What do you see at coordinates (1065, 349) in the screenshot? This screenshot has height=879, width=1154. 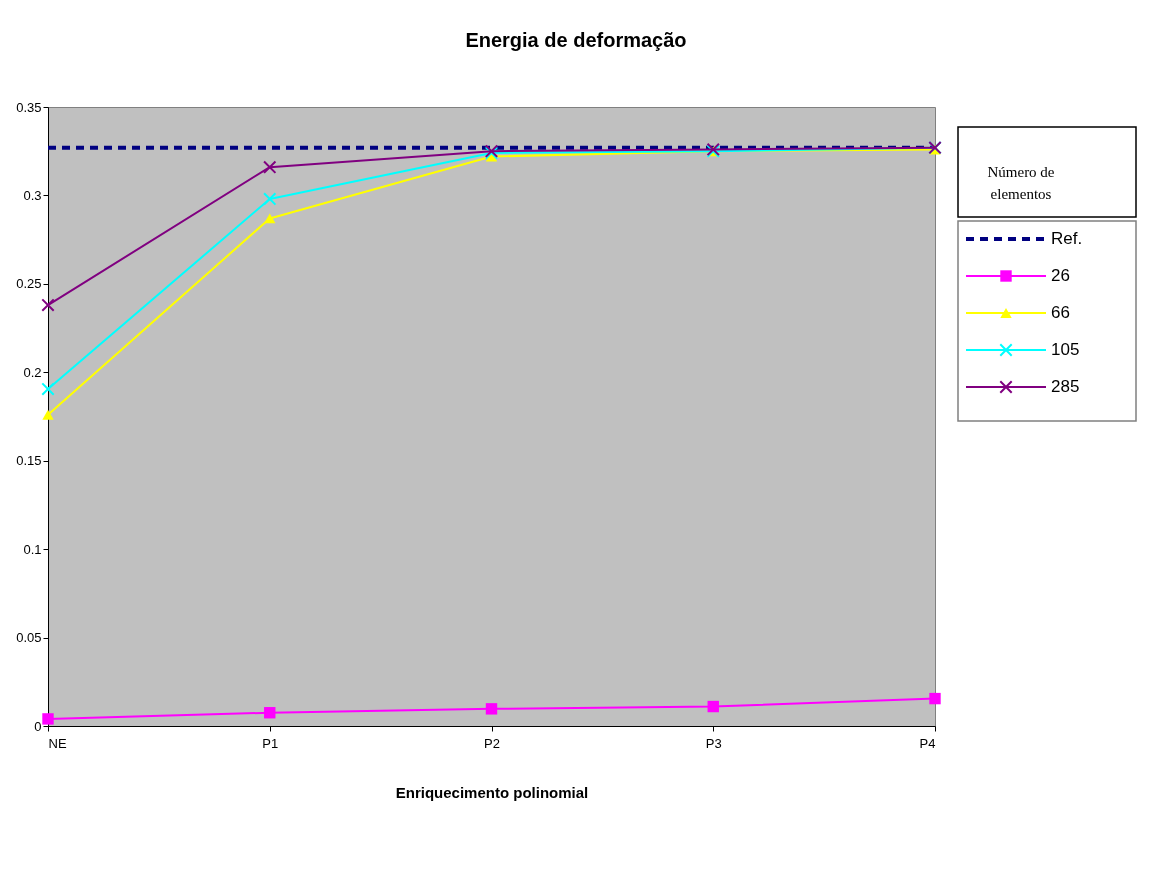 I see `legend-label: 105` at bounding box center [1065, 349].